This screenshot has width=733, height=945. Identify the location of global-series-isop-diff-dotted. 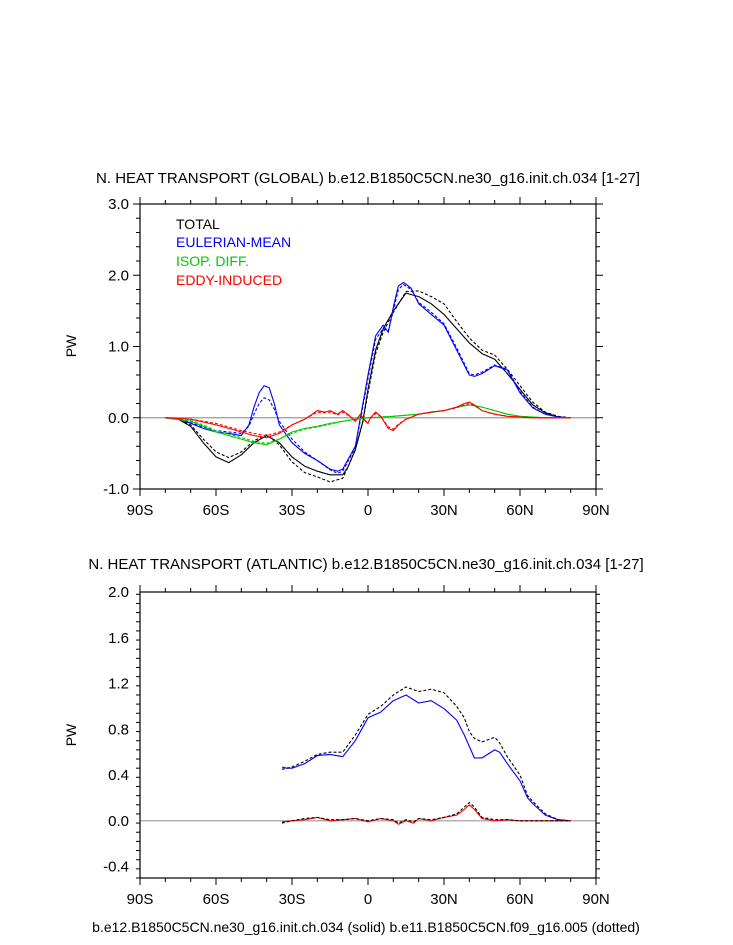
(368, 424).